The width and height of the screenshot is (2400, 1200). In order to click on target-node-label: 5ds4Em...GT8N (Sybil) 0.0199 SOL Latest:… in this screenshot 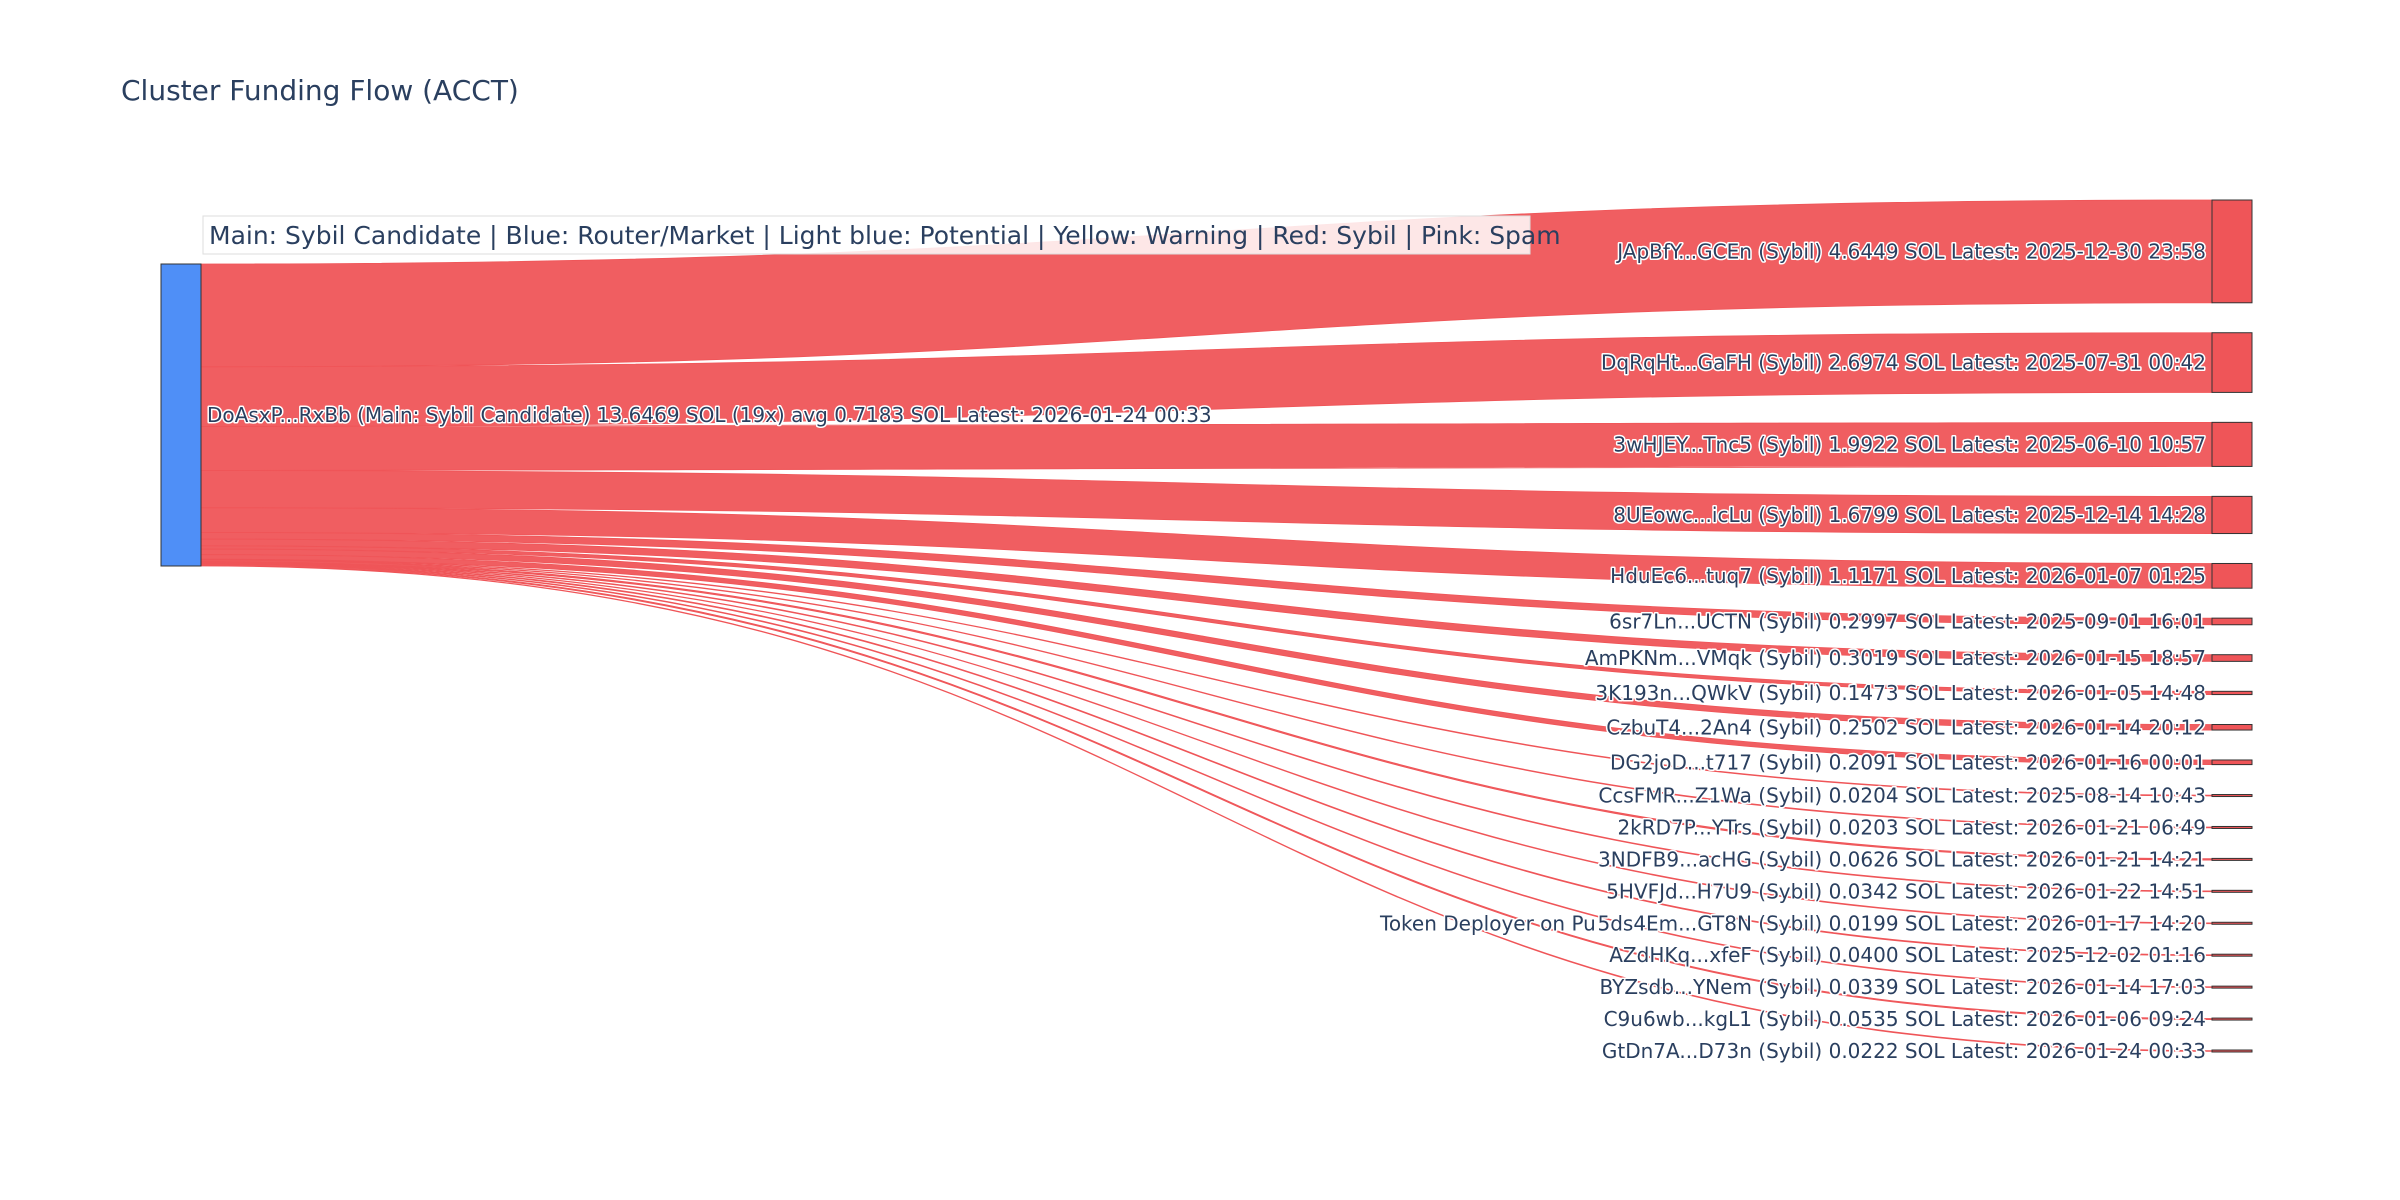, I will do `click(1901, 923)`.